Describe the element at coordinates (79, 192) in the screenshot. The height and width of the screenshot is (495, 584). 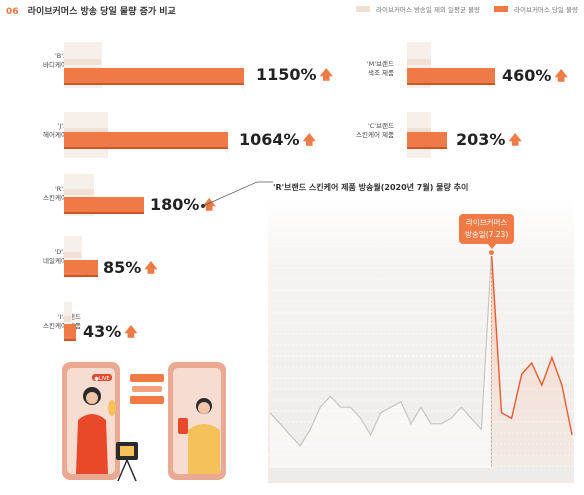
I see `bar-prev-r` at that location.